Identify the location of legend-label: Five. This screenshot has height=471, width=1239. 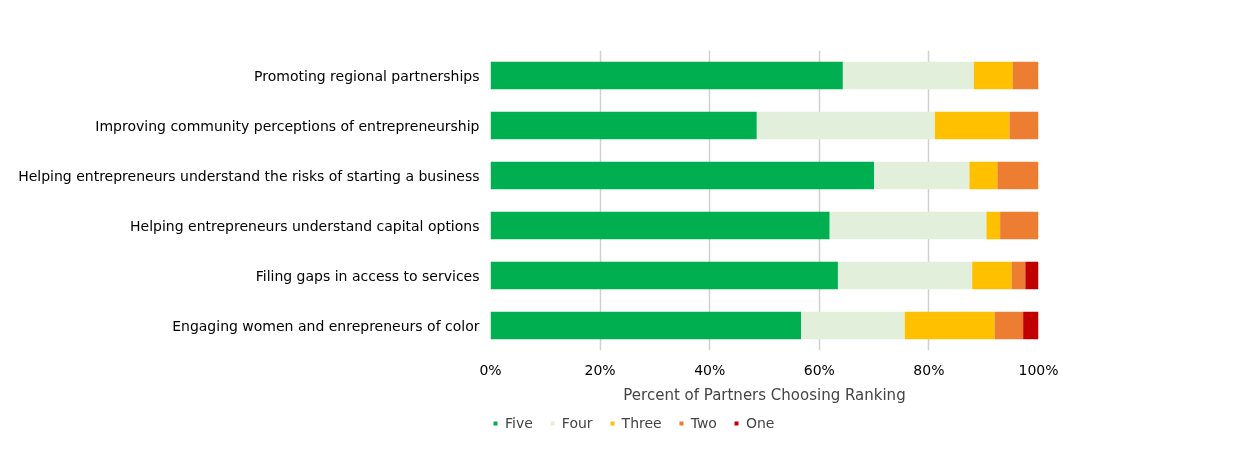
(519, 423).